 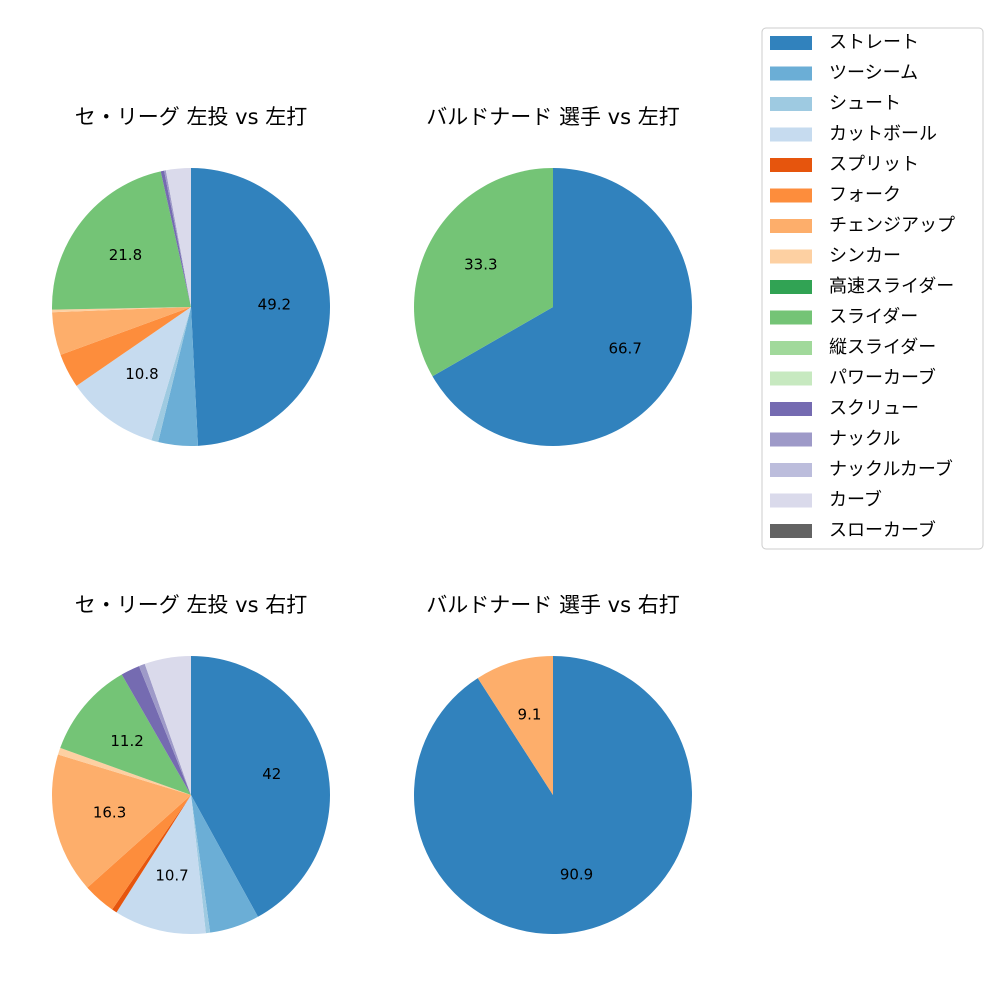 What do you see at coordinates (873, 317) in the screenshot?
I see `legend-label: スライダー` at bounding box center [873, 317].